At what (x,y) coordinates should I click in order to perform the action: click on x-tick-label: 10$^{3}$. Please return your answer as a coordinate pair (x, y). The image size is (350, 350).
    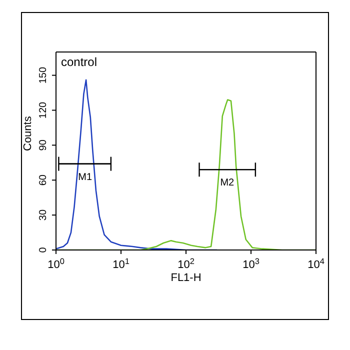
    Looking at the image, I should click on (251, 263).